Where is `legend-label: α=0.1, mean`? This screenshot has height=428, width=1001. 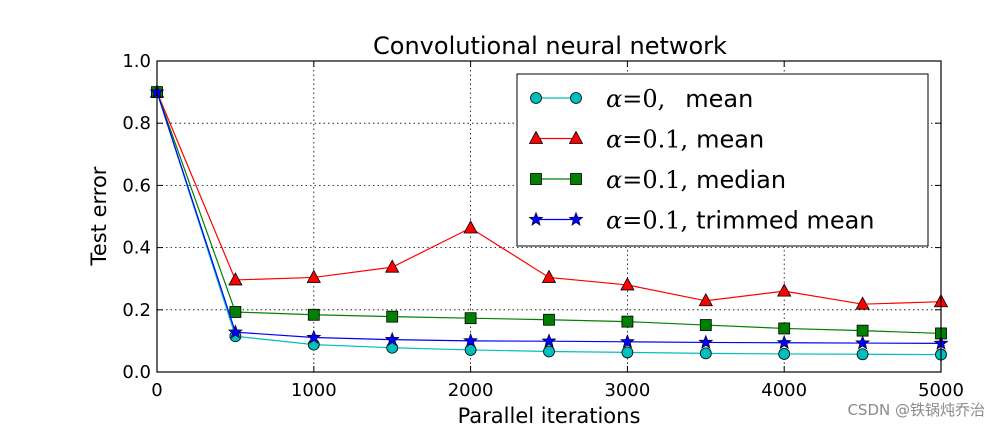 legend-label: α=0.1, mean is located at coordinates (685, 140).